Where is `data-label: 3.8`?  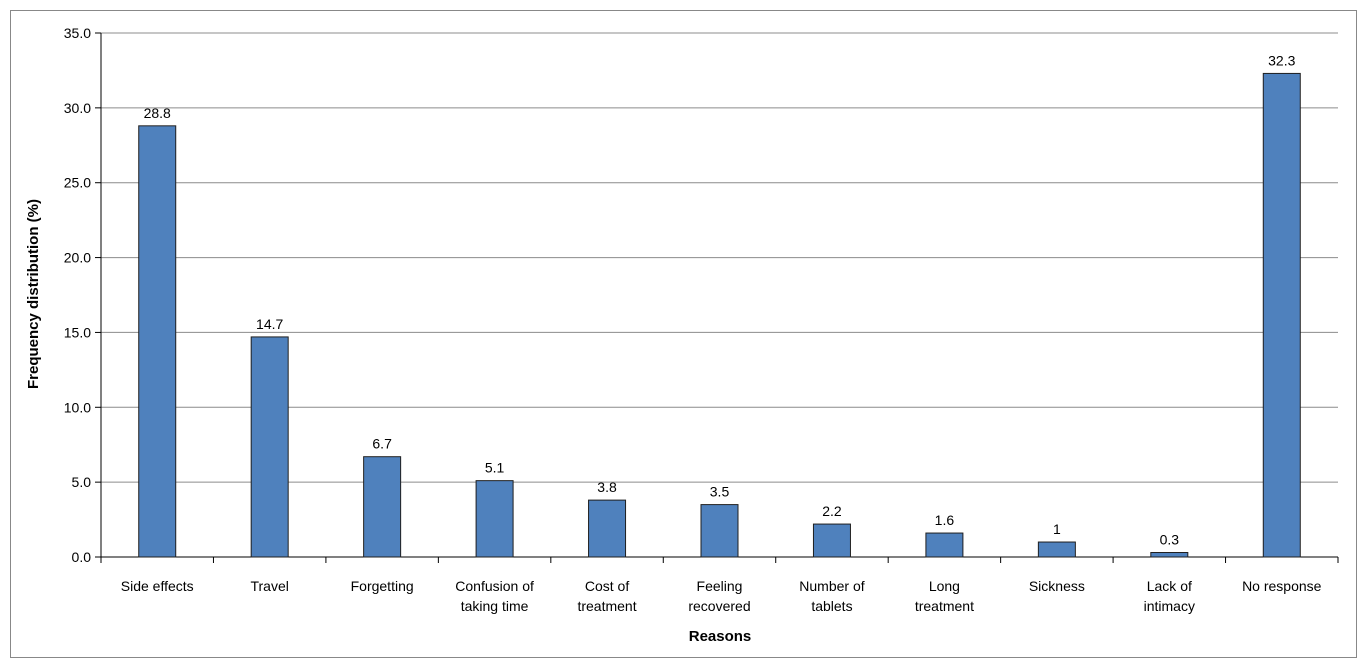
data-label: 3.8 is located at coordinates (607, 487).